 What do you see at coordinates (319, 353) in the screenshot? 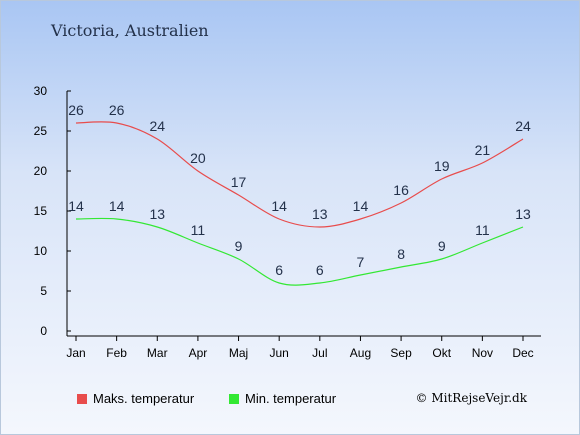
I see `x-tick-label: Jul` at bounding box center [319, 353].